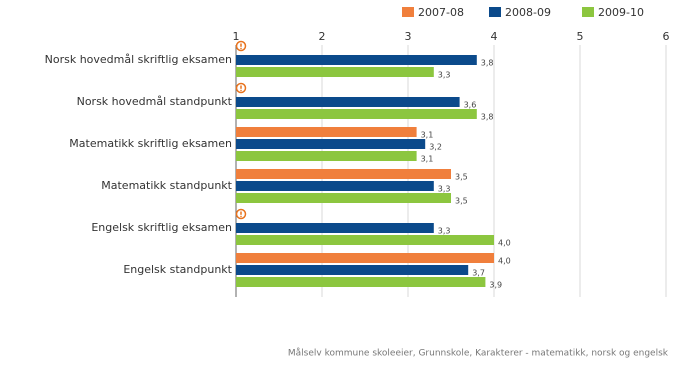  What do you see at coordinates (441, 12) in the screenshot?
I see `legend-label: 2007-08` at bounding box center [441, 12].